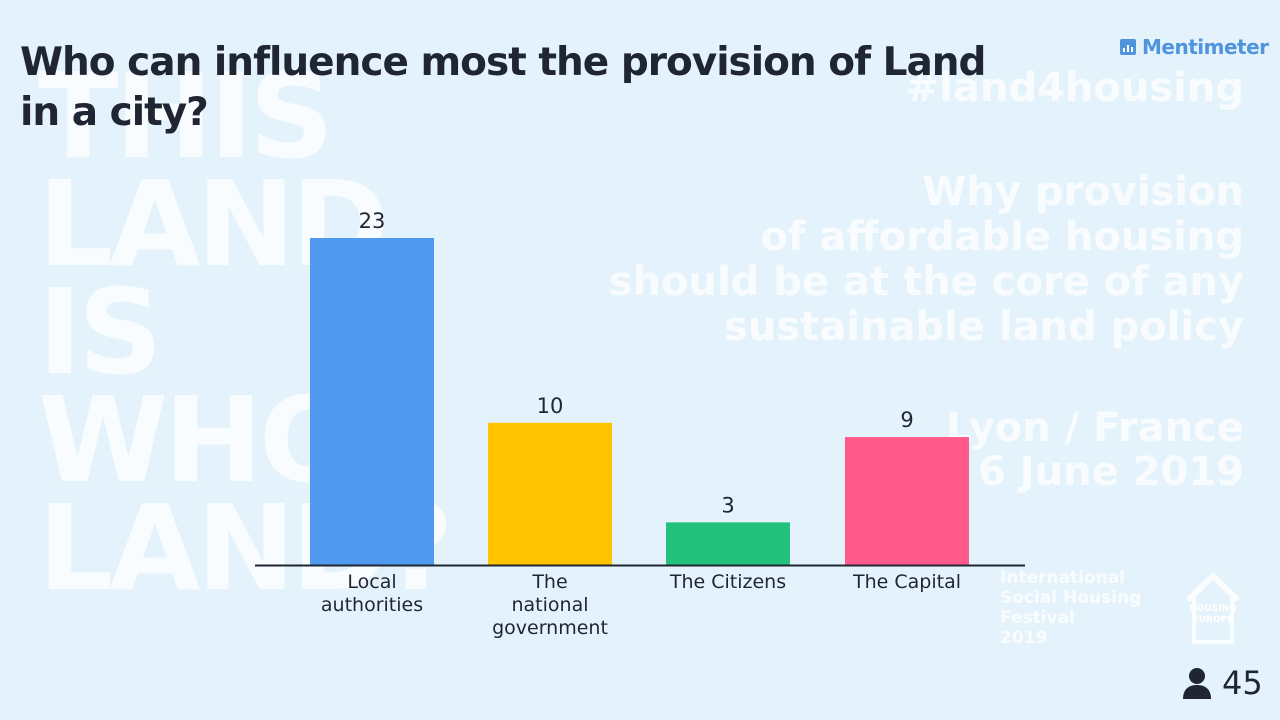 The width and height of the screenshot is (1280, 720). I want to click on house-icon, so click(1213, 608).